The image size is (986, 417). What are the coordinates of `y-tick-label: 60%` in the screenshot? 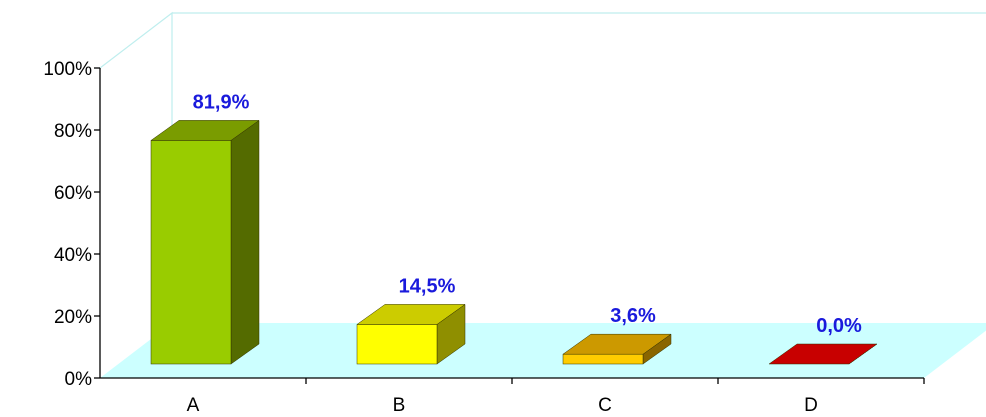 It's located at (73, 193).